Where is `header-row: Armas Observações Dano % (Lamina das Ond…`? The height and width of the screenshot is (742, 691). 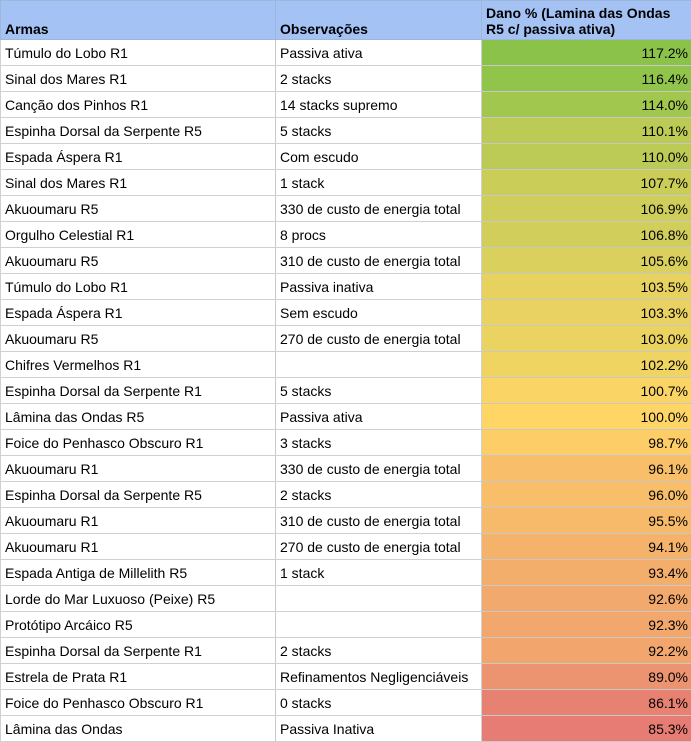 header-row: Armas Observações Dano % (Lamina das Ond… is located at coordinates (346, 20).